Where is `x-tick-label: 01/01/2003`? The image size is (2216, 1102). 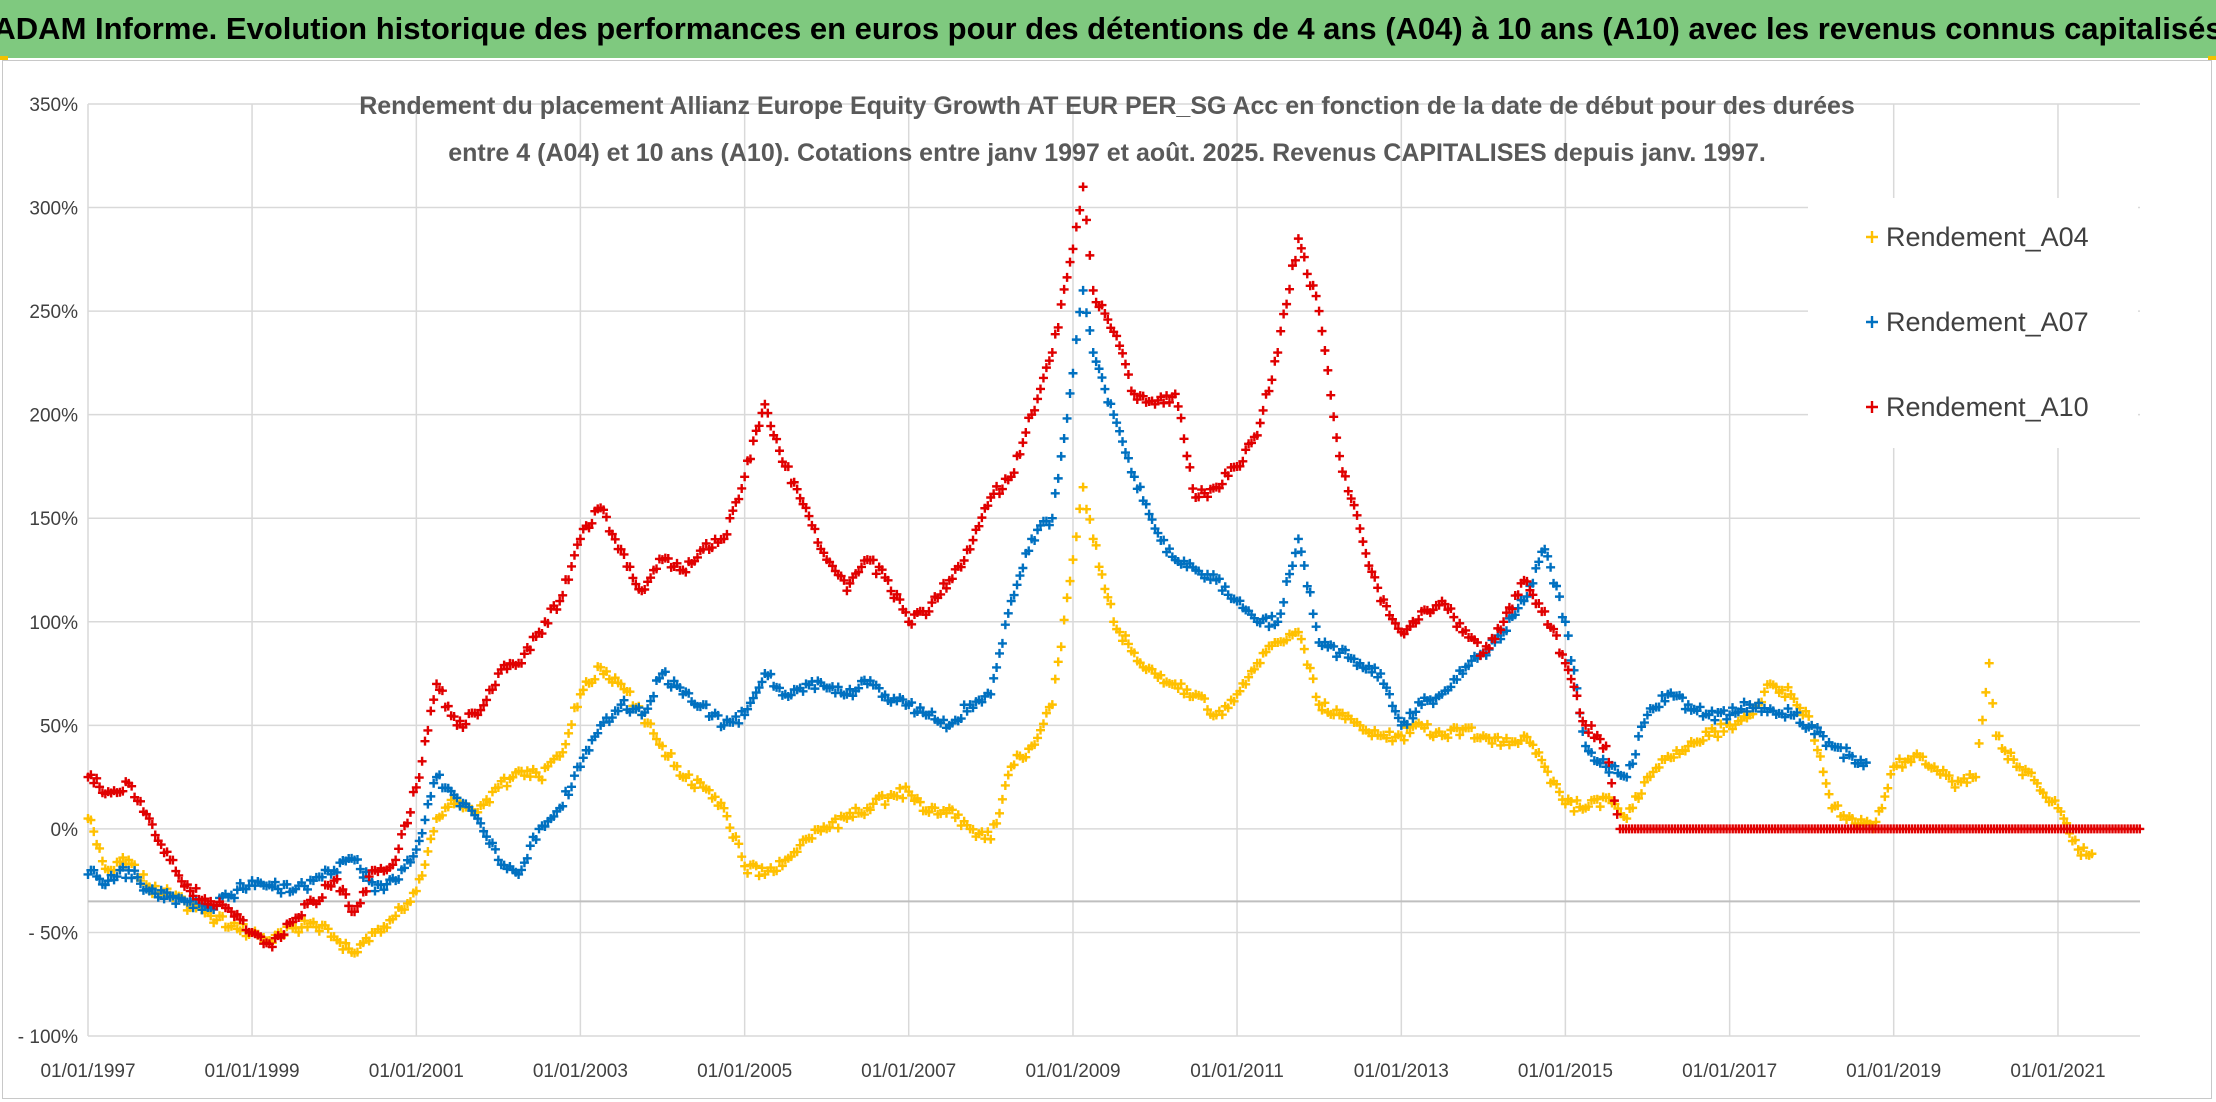
x-tick-label: 01/01/2003 is located at coordinates (580, 1071).